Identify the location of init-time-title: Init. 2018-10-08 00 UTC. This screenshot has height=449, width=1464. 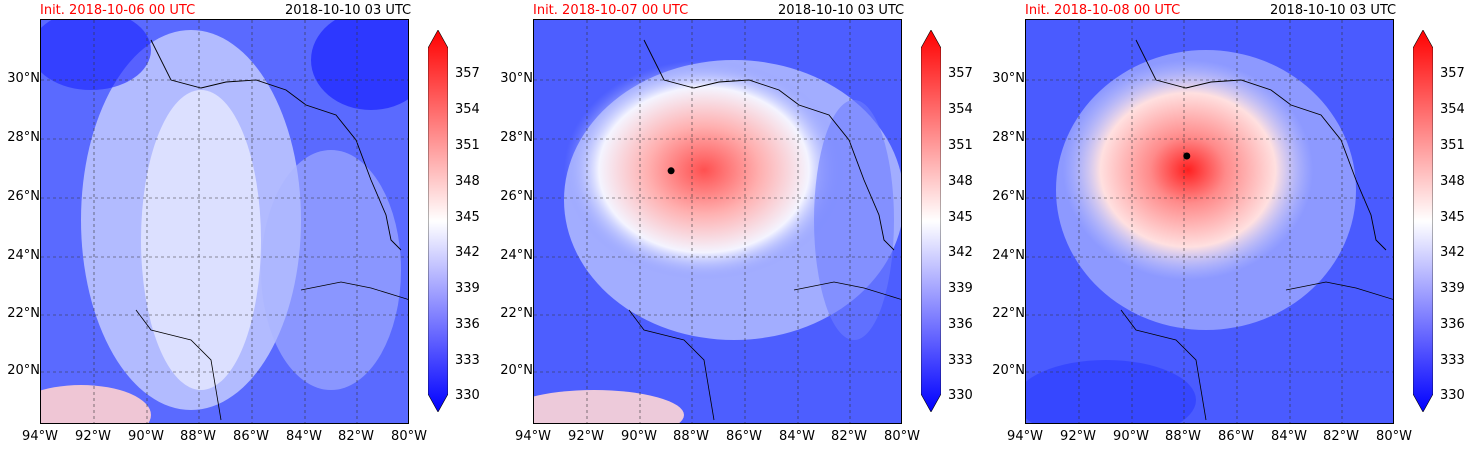
(1103, 10).